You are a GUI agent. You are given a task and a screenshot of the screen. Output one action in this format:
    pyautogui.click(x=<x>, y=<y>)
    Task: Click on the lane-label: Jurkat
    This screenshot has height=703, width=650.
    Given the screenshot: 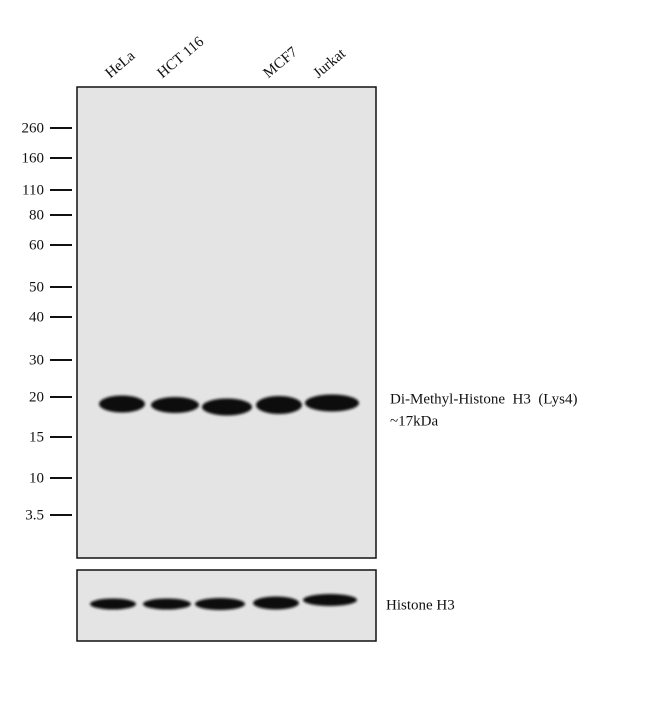 What is the action you would take?
    pyautogui.click(x=329, y=63)
    